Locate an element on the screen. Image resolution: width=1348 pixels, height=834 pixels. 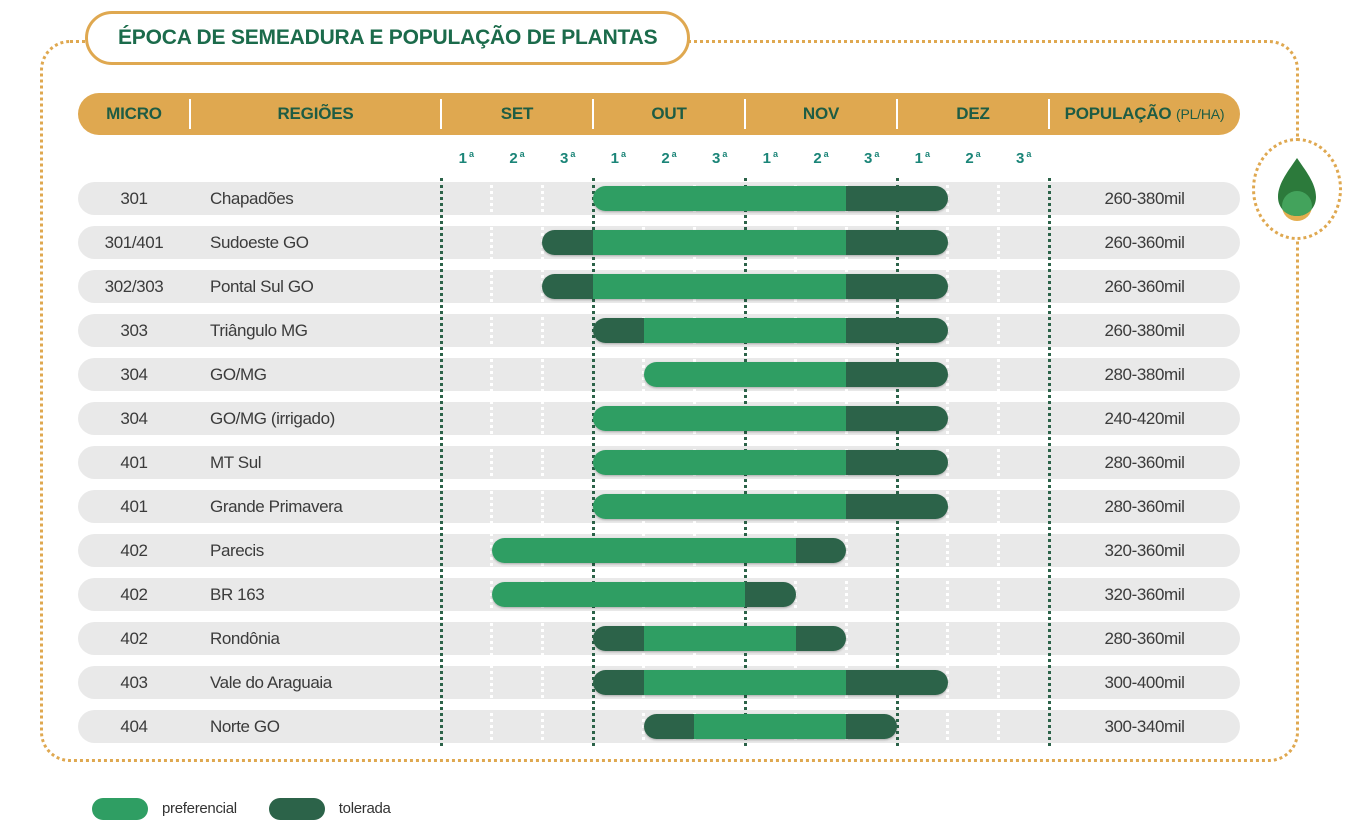
micro-code-cell: 403 is located at coordinates (134, 682).